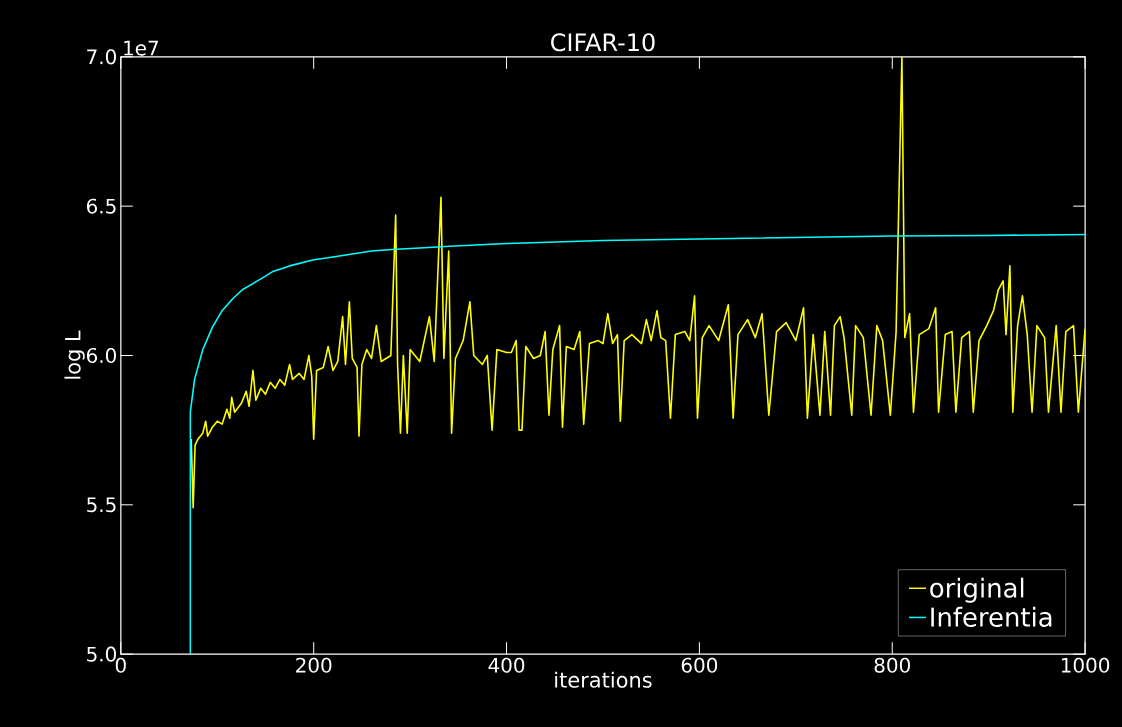 Image resolution: width=1122 pixels, height=727 pixels. What do you see at coordinates (1085, 665) in the screenshot?
I see `x-tick-label: 1000` at bounding box center [1085, 665].